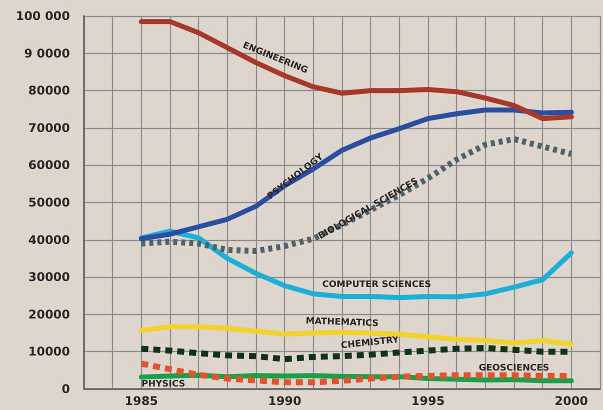 This screenshot has width=603, height=410. What do you see at coordinates (49, 91) in the screenshot?
I see `y-tick-label: 80000` at bounding box center [49, 91].